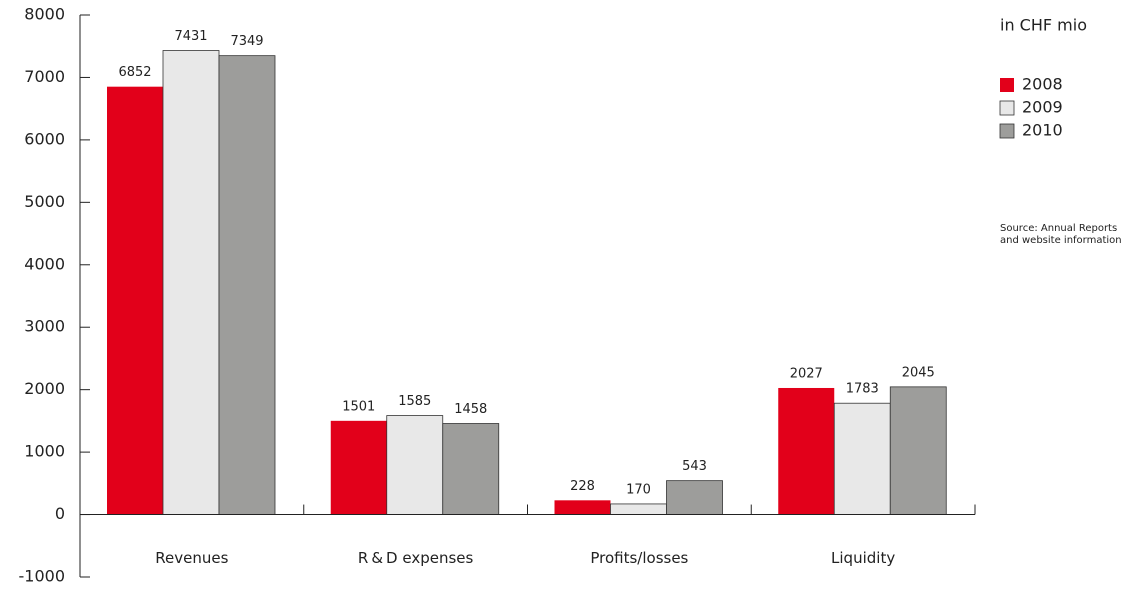 This screenshot has width=1145, height=595. I want to click on value-label: 1585, so click(414, 401).